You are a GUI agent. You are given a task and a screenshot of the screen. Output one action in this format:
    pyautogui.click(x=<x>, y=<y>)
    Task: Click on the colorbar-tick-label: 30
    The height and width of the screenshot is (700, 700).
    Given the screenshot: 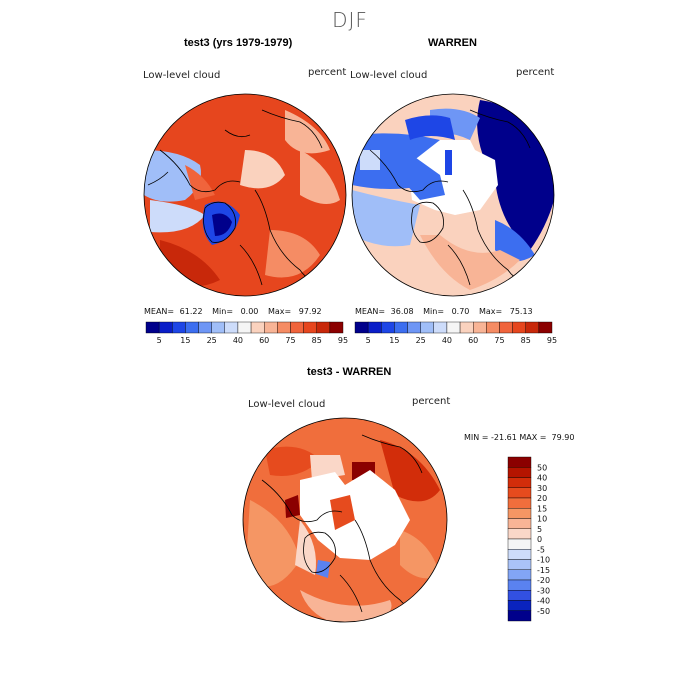 What is the action you would take?
    pyautogui.click(x=542, y=488)
    